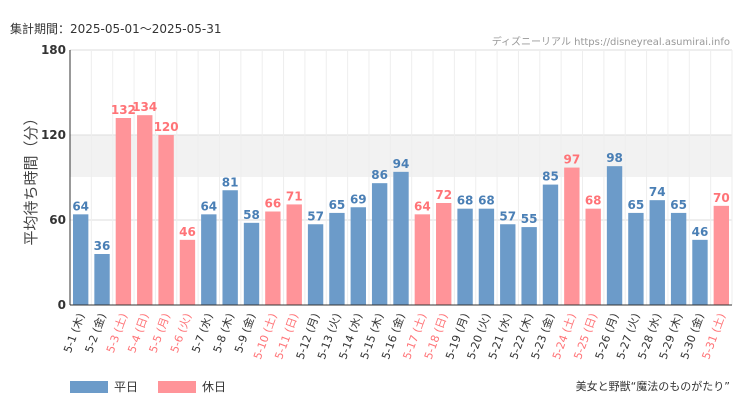 This screenshot has height=410, width=750. Describe the element at coordinates (214, 387) in the screenshot. I see `legend-label-holiday: 休日` at that location.